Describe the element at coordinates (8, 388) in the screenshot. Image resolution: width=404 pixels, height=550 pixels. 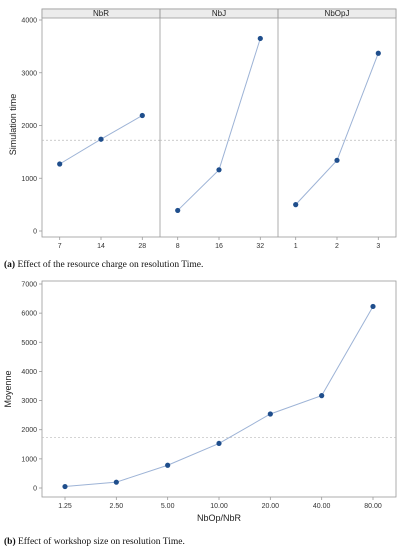
I see `y-axis-title: Moyenne` at that location.